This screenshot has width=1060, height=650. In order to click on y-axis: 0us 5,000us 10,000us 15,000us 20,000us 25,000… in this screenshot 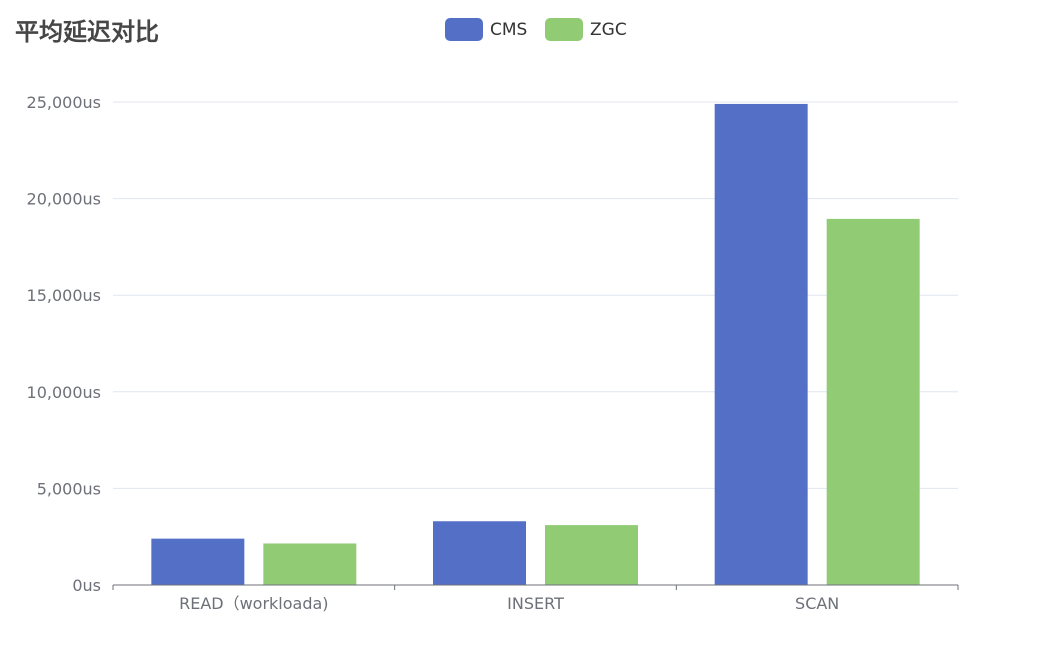, I will do `click(64, 344)`.